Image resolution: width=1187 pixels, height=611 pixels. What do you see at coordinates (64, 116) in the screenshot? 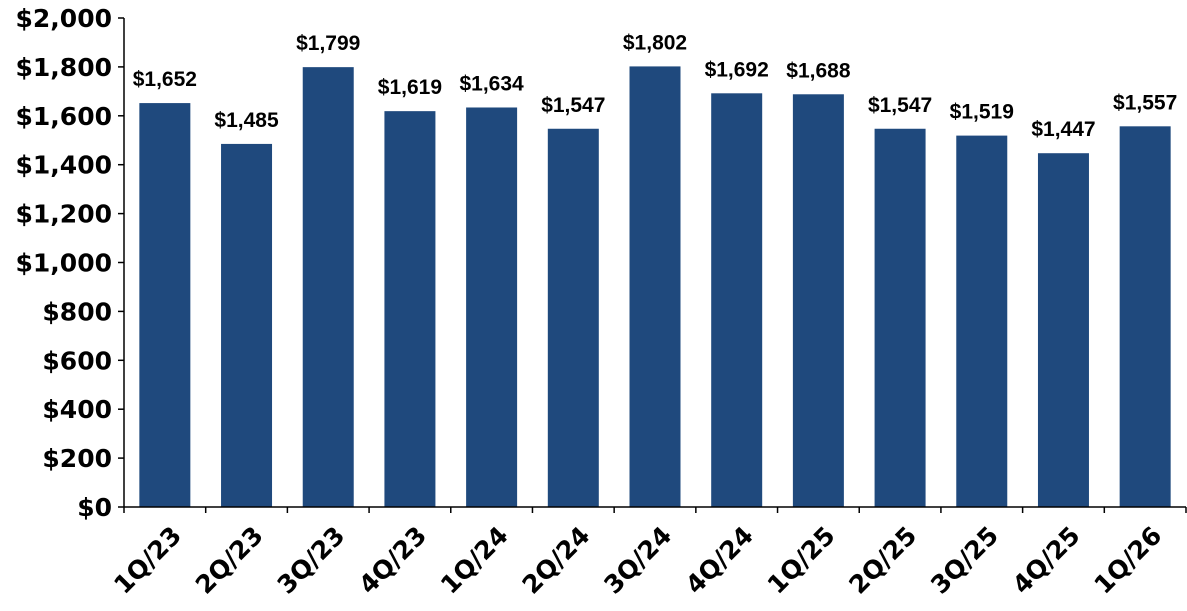
I see `y-tick-label: $1,600` at bounding box center [64, 116].